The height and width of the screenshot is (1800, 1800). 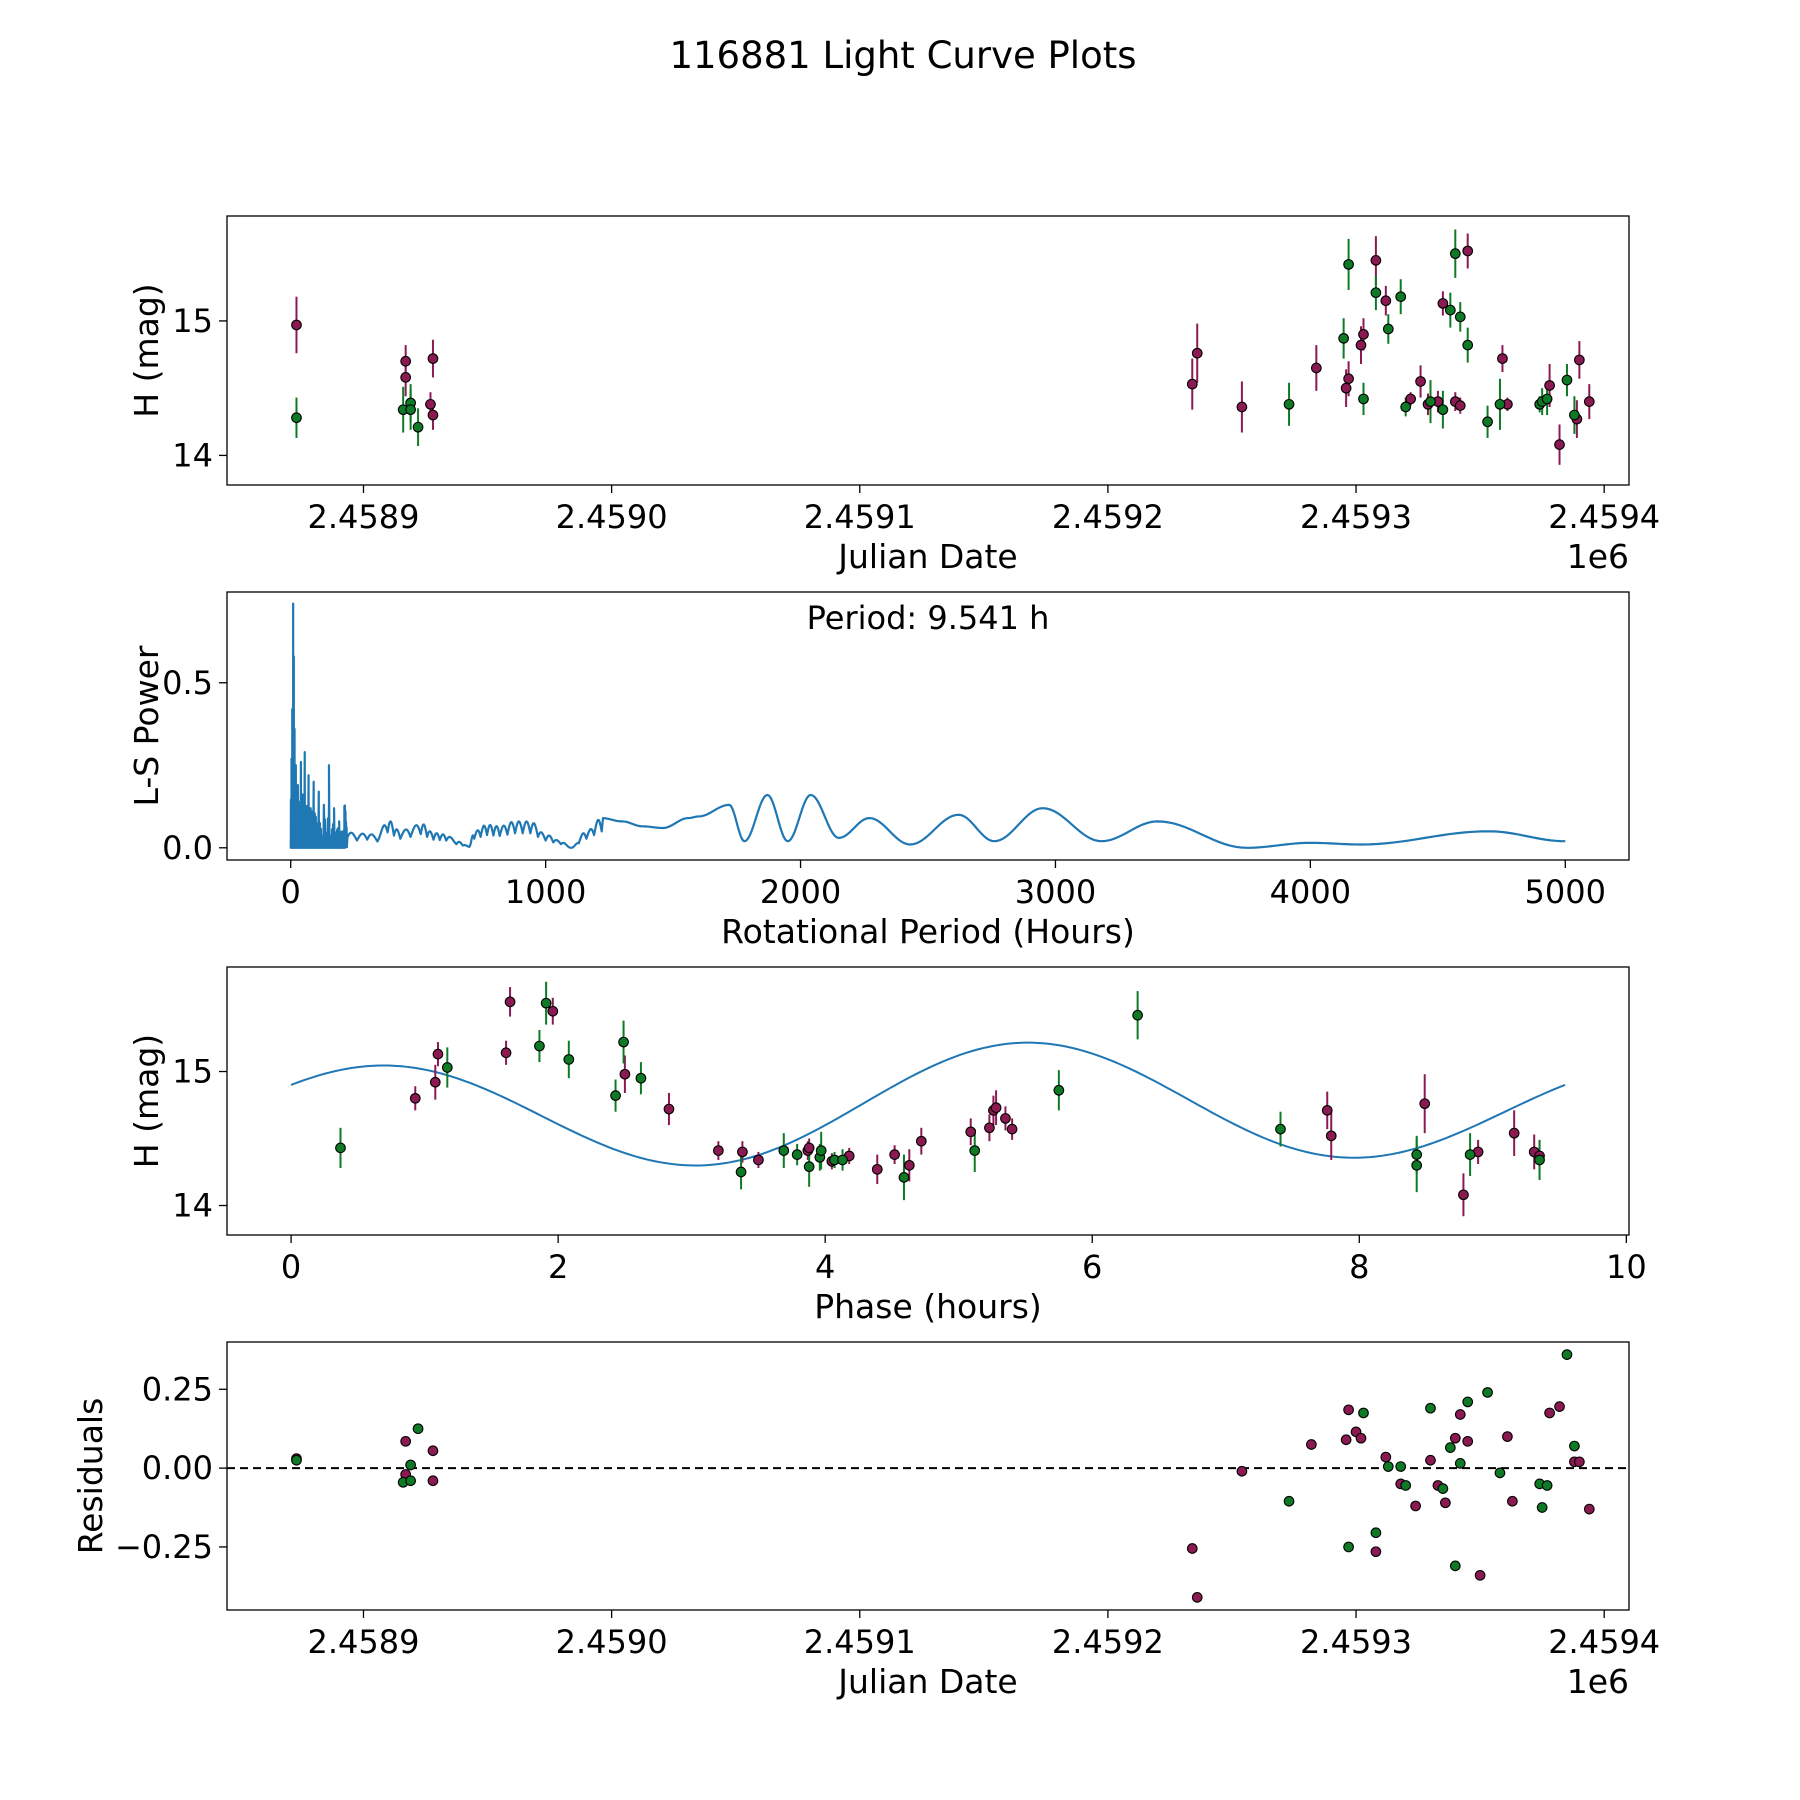 What do you see at coordinates (177, 1389) in the screenshot?
I see `y-tick-label: 0.25` at bounding box center [177, 1389].